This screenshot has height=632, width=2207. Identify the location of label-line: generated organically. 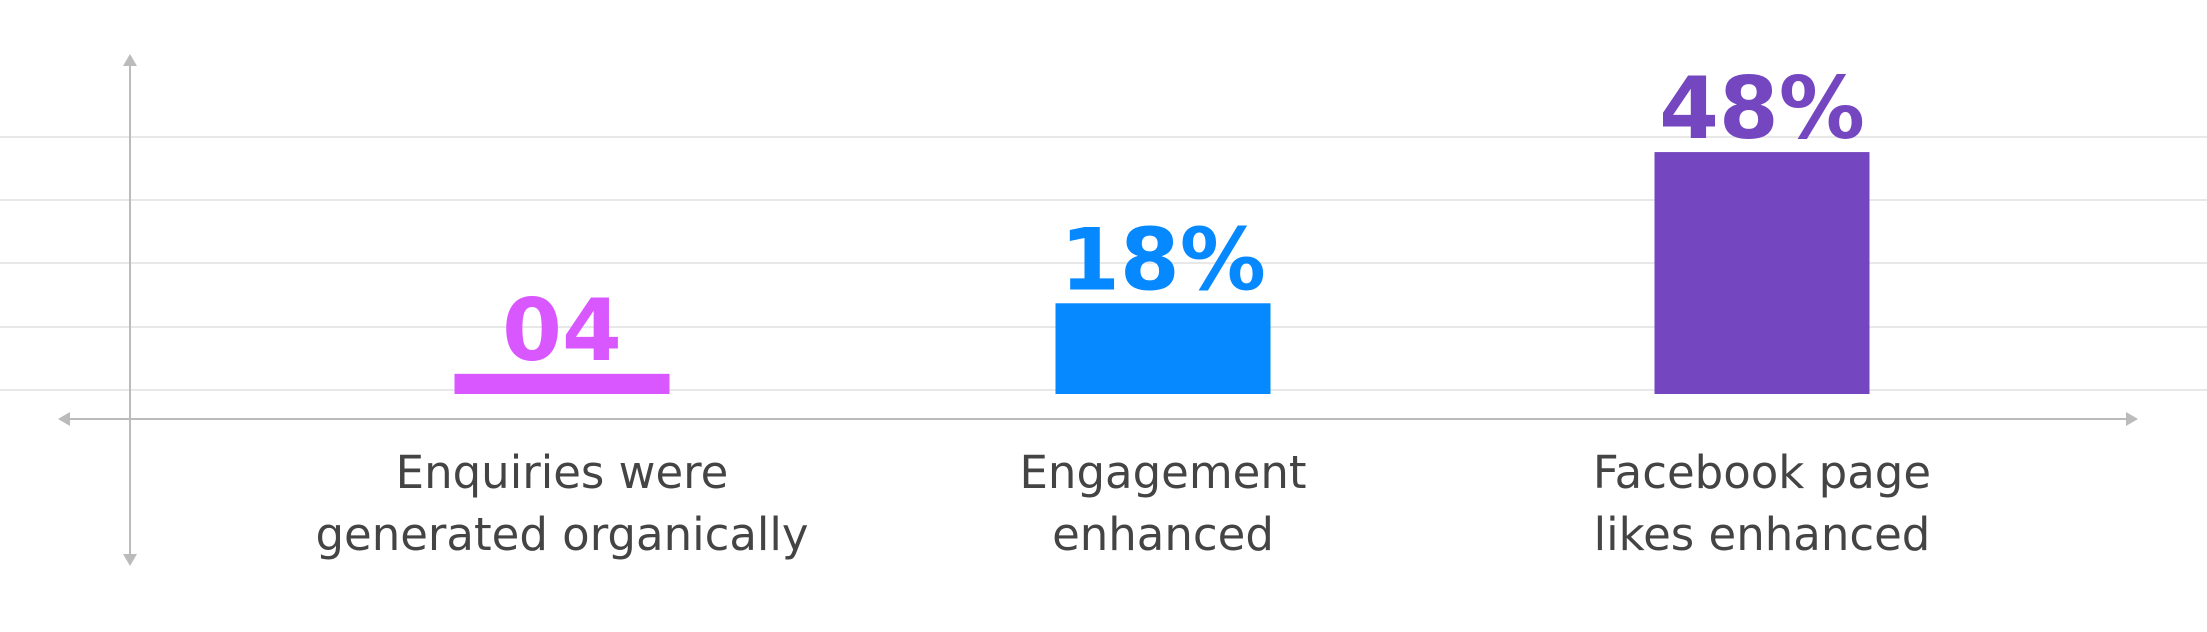
(561, 534).